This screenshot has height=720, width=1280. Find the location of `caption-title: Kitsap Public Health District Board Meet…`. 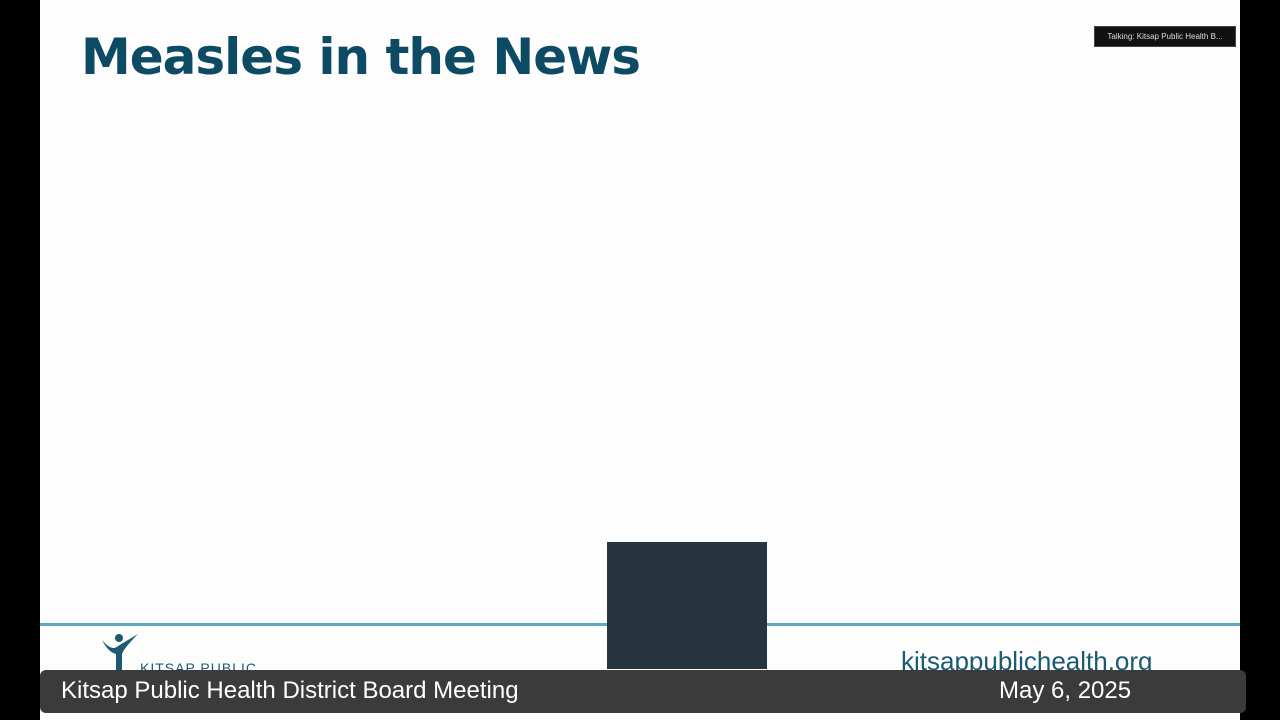

caption-title: Kitsap Public Health District Board Meet… is located at coordinates (290, 690).